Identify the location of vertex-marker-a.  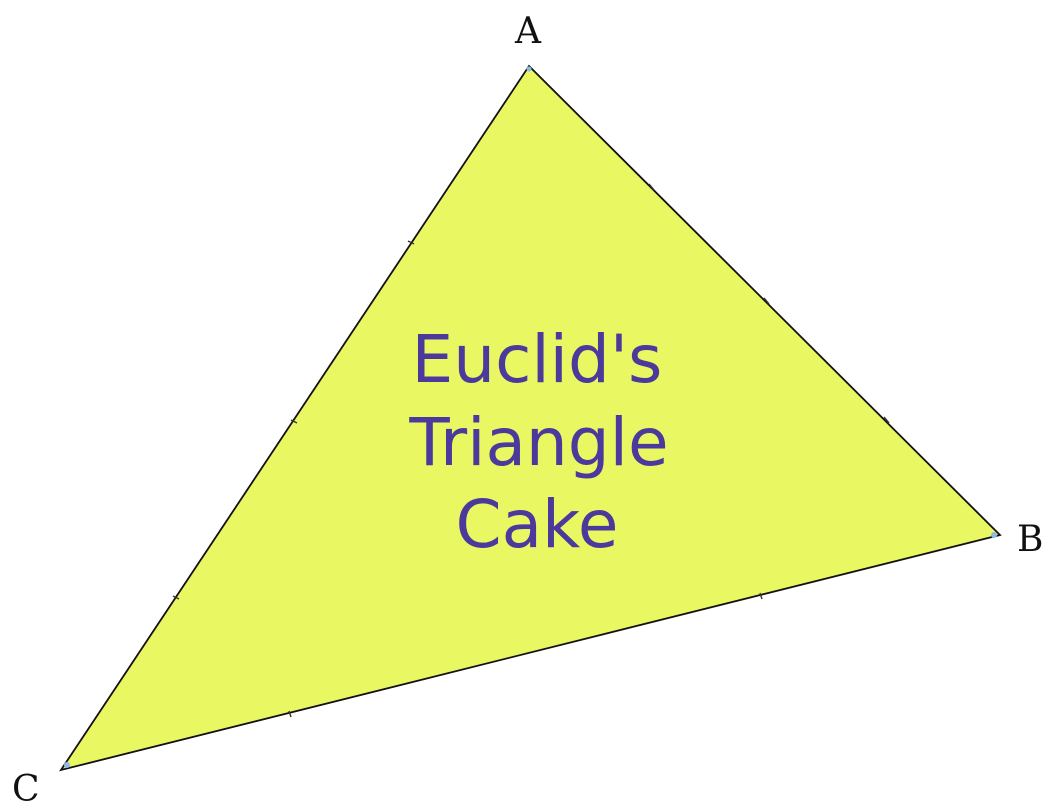
(529, 69).